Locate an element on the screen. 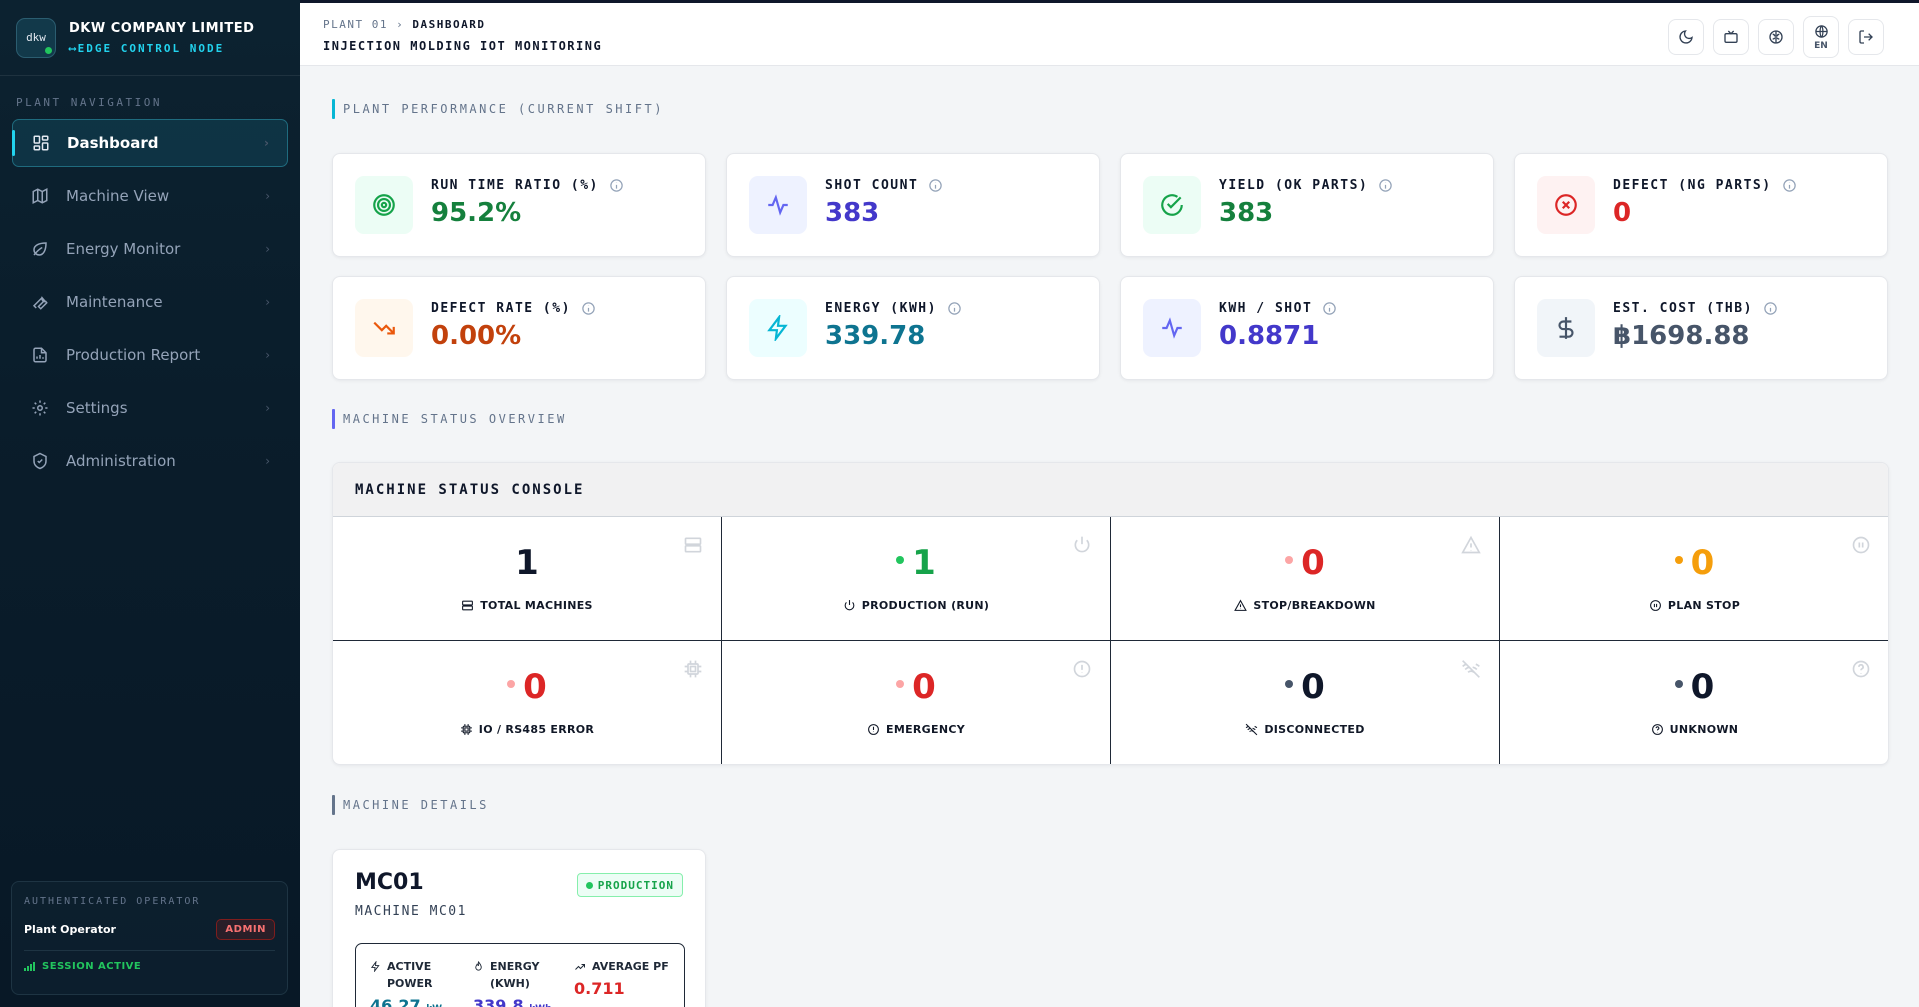 The width and height of the screenshot is (1919, 1007). kpi-card-defect-rate: DEFECT RATE (%) 0.00% is located at coordinates (519, 328).